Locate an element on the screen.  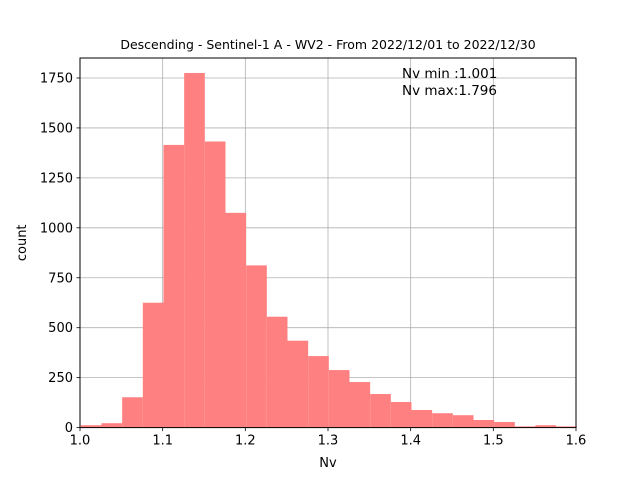
y-tick-label: 500 is located at coordinates (60, 328).